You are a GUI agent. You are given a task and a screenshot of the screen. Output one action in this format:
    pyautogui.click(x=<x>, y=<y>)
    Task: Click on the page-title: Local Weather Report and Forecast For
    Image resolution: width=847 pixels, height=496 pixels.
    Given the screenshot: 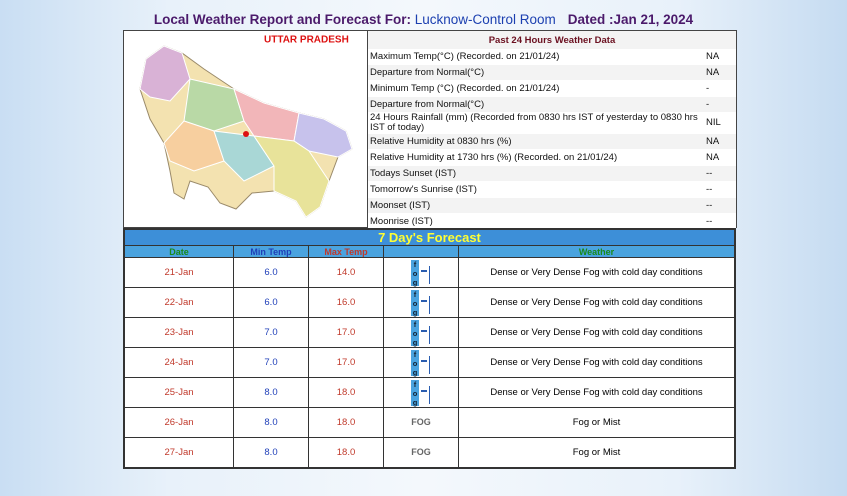 What is the action you would take?
    pyautogui.click(x=423, y=19)
    